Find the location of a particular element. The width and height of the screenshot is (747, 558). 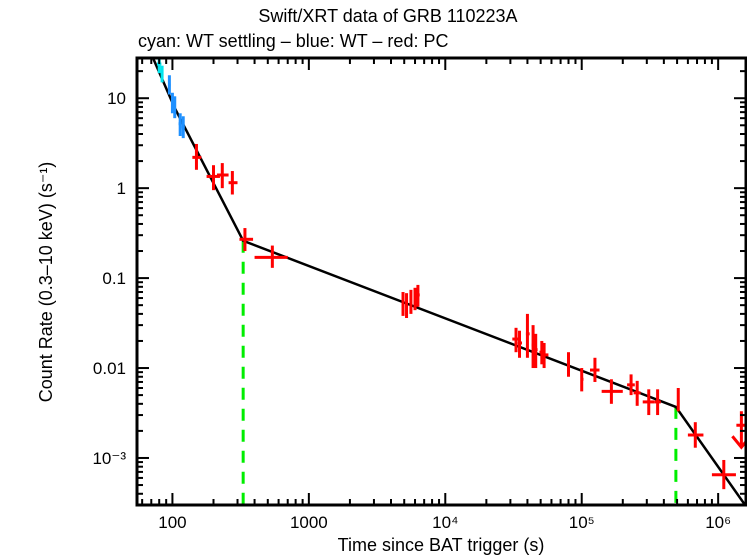

x-axis-label: Time since BAT trigger (s) is located at coordinates (441, 545).